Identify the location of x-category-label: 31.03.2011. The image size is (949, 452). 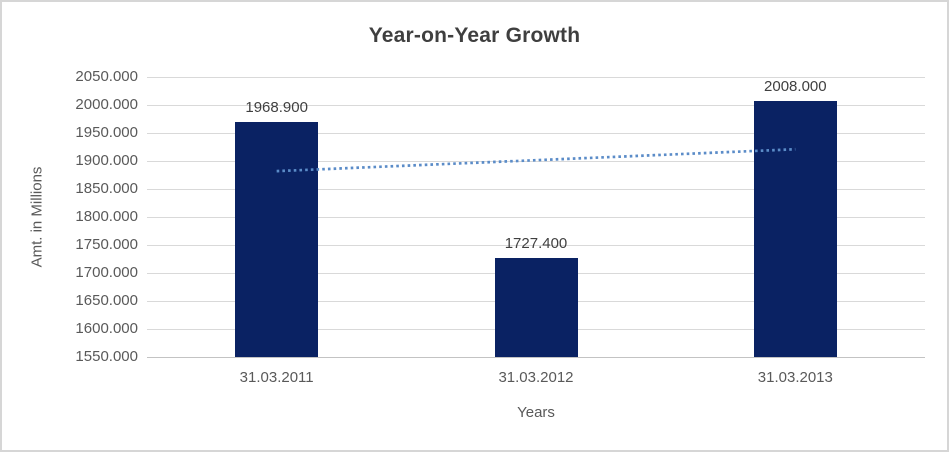
(276, 377).